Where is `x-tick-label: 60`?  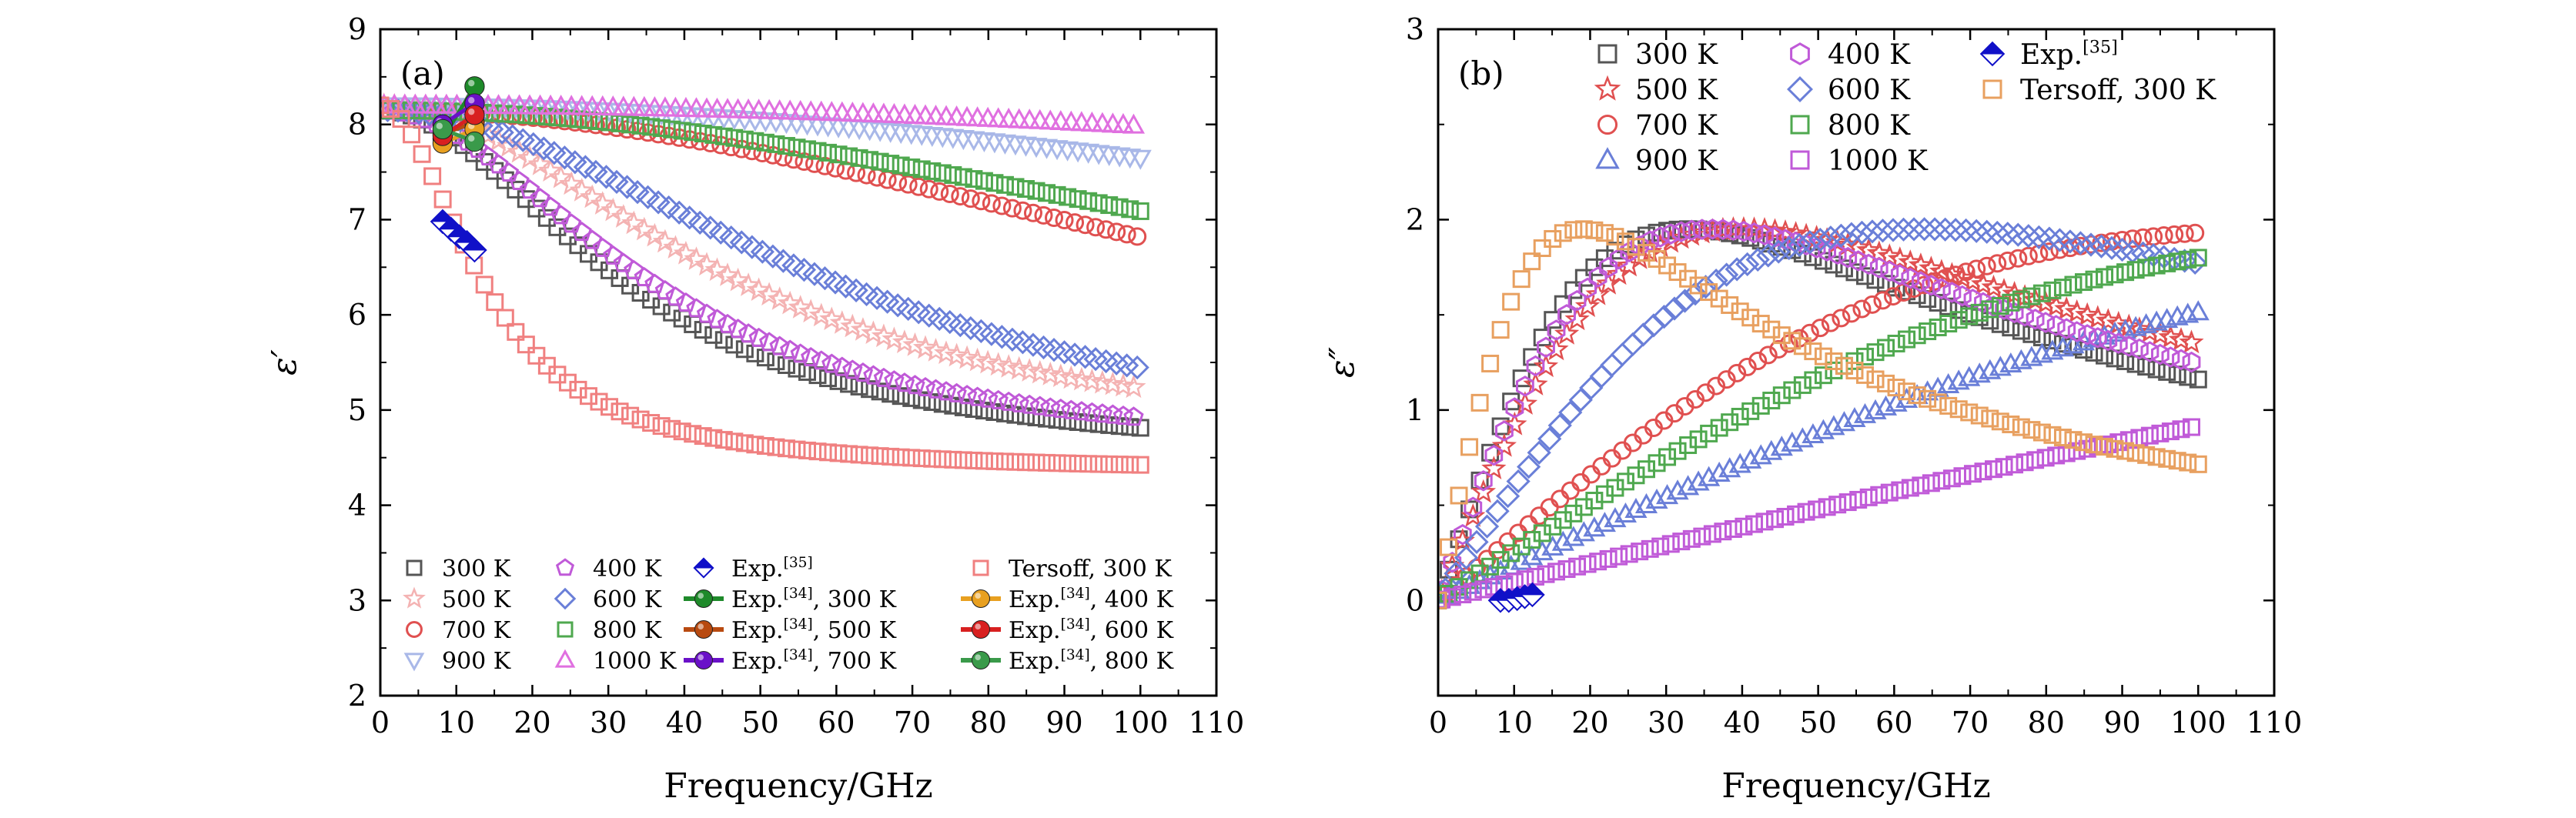
x-tick-label: 60 is located at coordinates (836, 723).